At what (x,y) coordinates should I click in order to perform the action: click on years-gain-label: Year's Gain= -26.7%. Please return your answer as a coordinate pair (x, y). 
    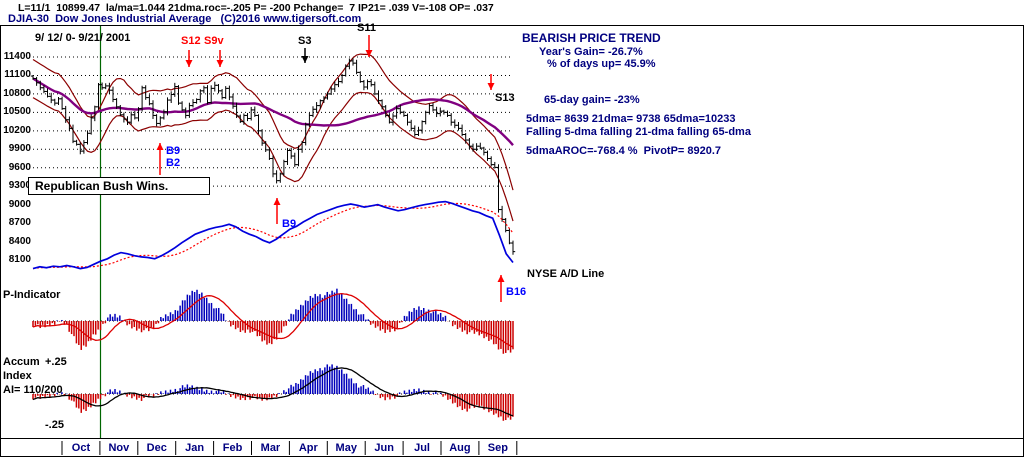
    Looking at the image, I should click on (591, 52).